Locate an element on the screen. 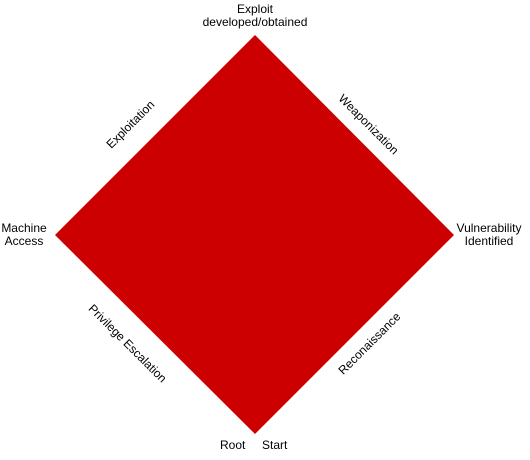  vertex-label-start: Start is located at coordinates (275, 445).